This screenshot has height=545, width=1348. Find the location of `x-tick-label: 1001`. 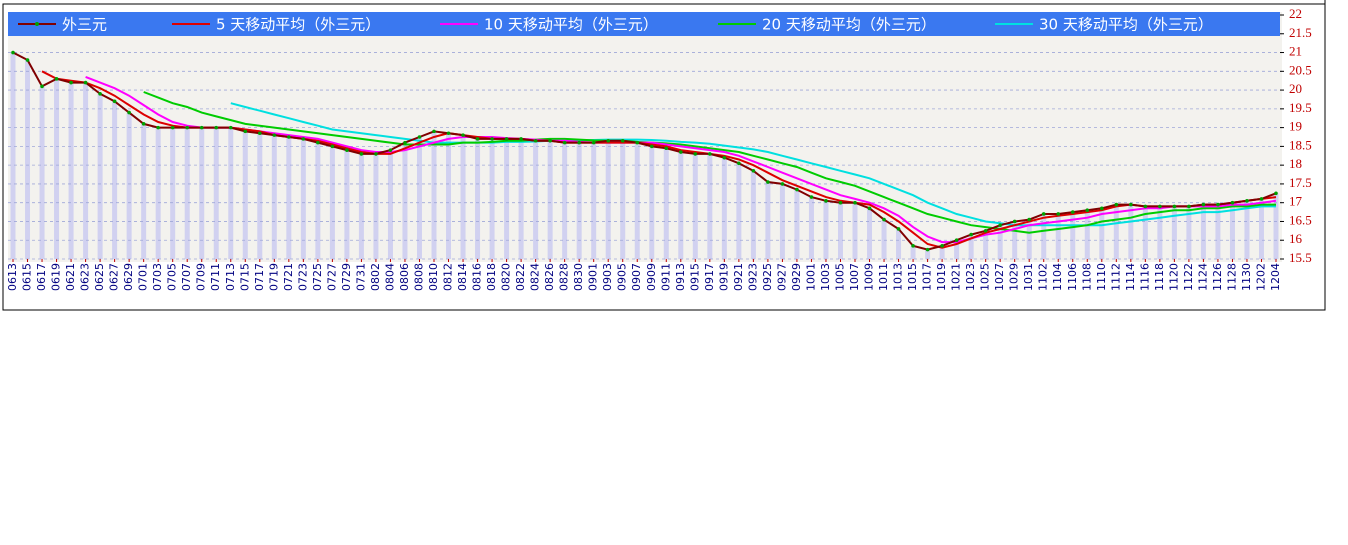

x-tick-label: 1001 is located at coordinates (810, 277).